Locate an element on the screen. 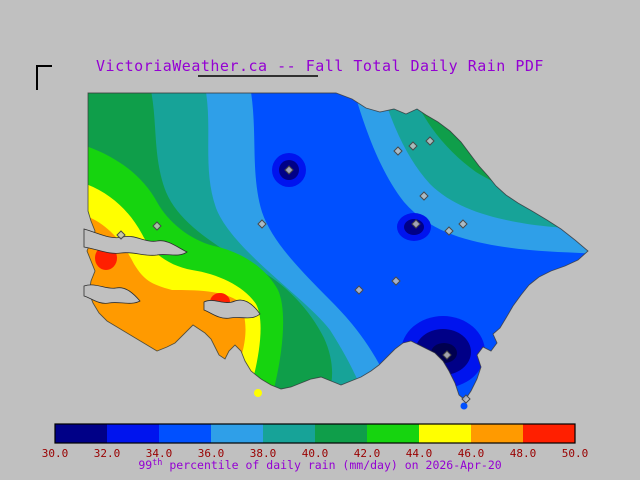 This screenshot has height=480, width=640. island-southeast is located at coordinates (464, 406).